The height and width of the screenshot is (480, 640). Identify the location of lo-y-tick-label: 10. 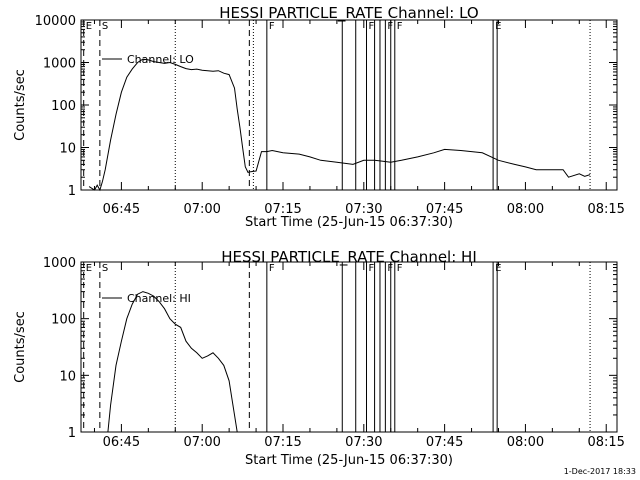
(67, 149).